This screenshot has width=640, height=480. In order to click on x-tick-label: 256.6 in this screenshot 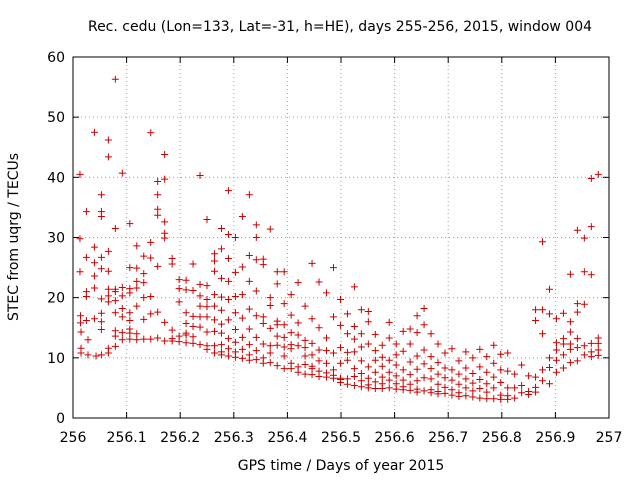, I will do `click(395, 438)`.